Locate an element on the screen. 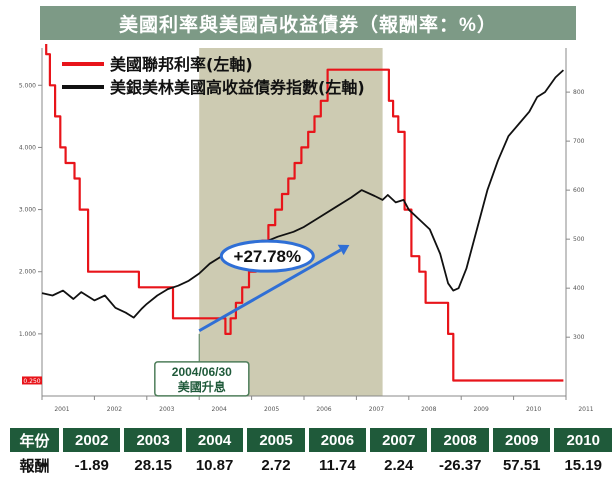  growth-arrow-shaft is located at coordinates (270, 290).